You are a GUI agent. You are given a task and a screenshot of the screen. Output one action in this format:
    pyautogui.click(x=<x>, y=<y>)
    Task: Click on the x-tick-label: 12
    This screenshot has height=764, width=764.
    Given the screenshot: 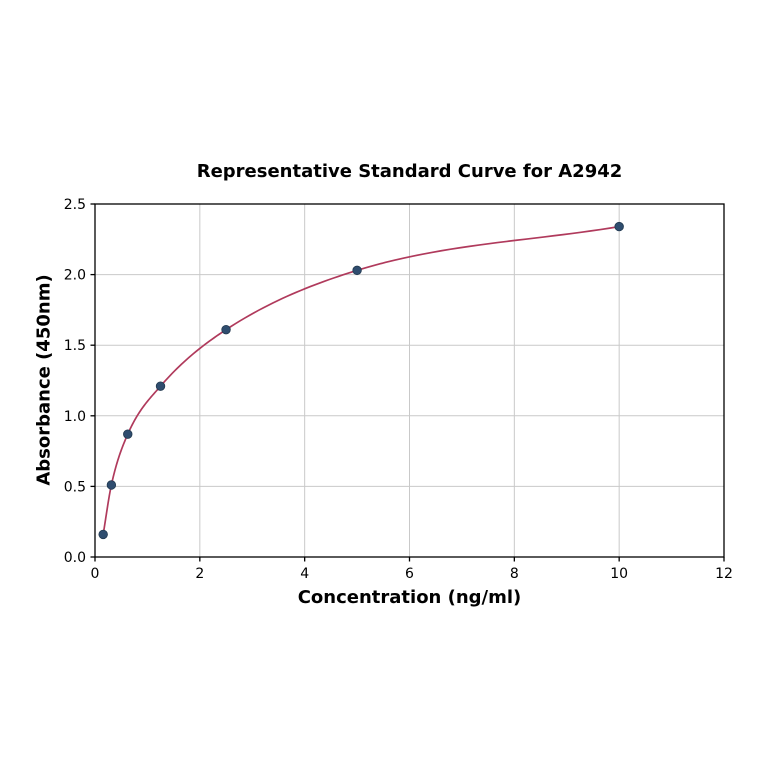 What is the action you would take?
    pyautogui.click(x=724, y=574)
    